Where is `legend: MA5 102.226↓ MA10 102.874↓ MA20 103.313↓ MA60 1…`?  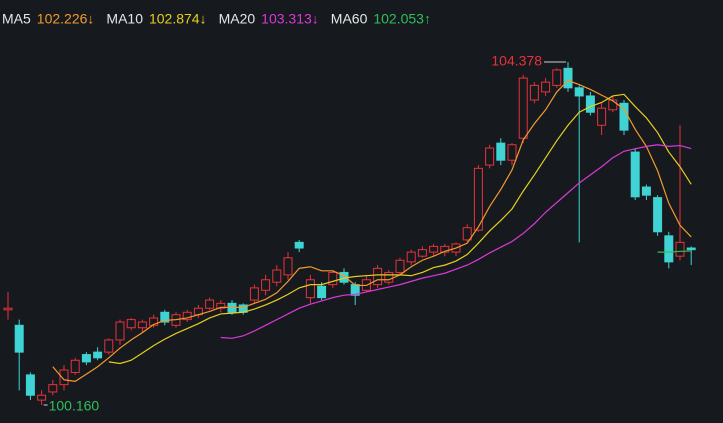 legend: MA5 102.226↓ MA10 102.874↓ MA20 103.313↓ MA60 1… is located at coordinates (216, 19).